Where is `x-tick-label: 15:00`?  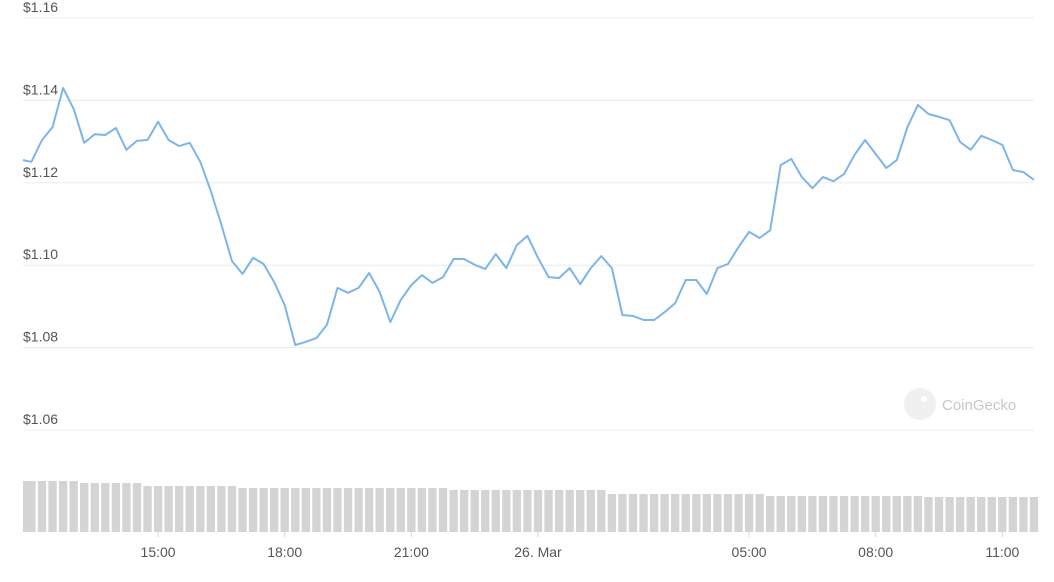 x-tick-label: 15:00 is located at coordinates (158, 552).